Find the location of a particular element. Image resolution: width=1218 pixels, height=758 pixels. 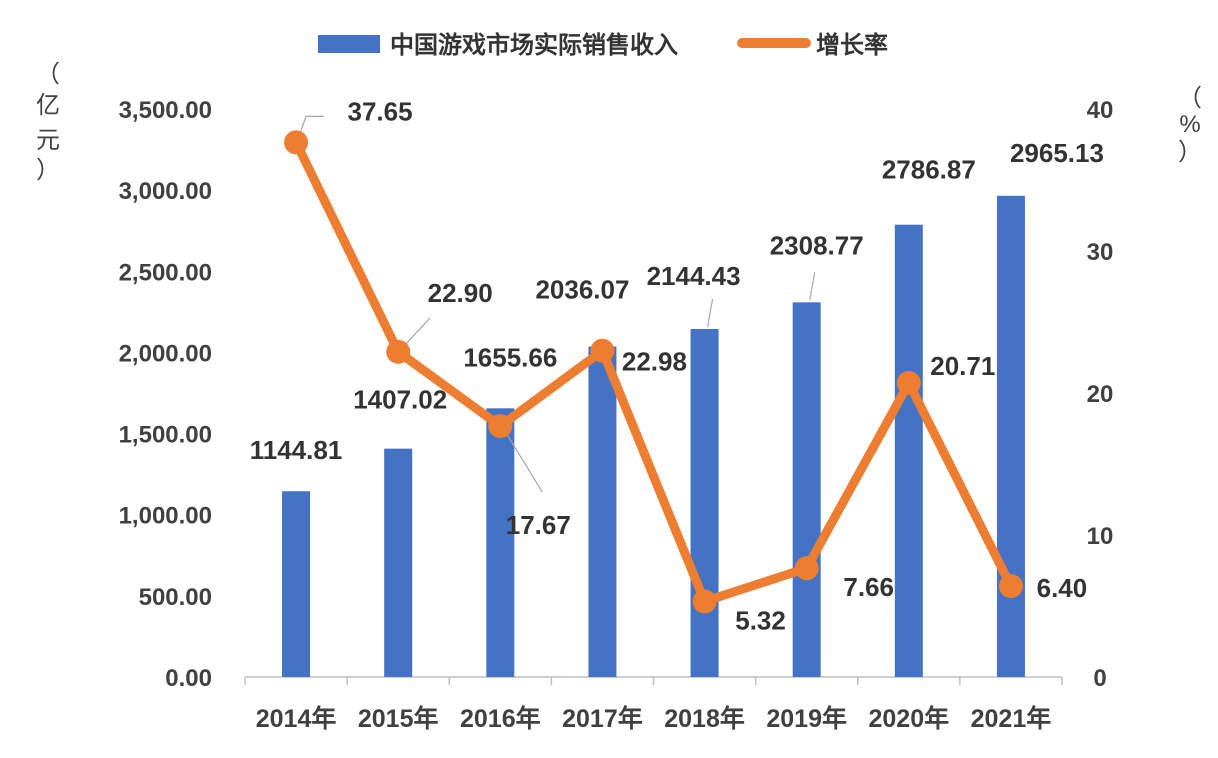

x-tick-label: 2021年 is located at coordinates (1011, 718).